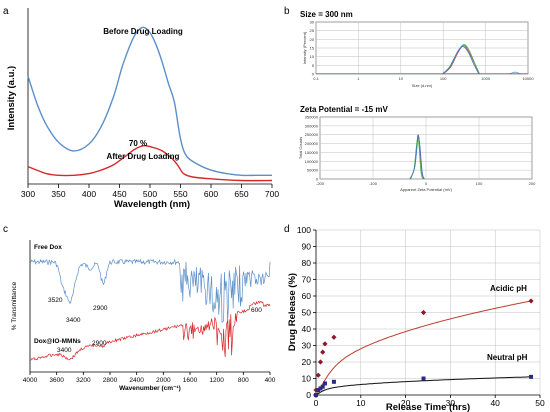  I want to click on d-y-tick-label: 10, so click(307, 379).